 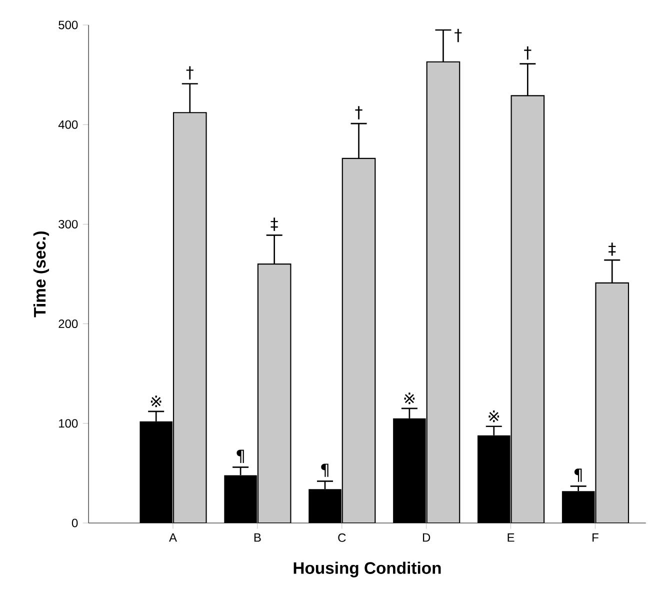 I want to click on y-tick-label: 200, so click(x=68, y=324).